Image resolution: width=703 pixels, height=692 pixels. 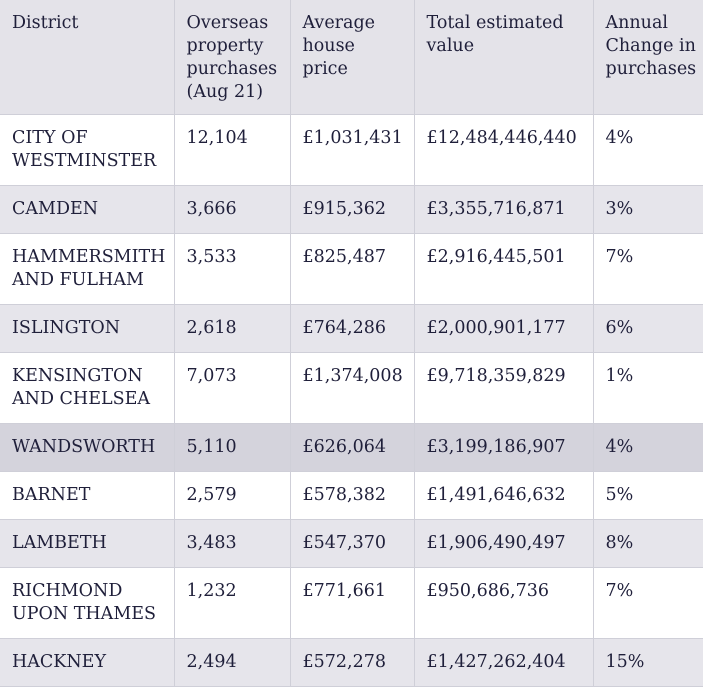 I want to click on header-overseas-purchases: Overseas property purchases (Aug 21), so click(x=232, y=57).